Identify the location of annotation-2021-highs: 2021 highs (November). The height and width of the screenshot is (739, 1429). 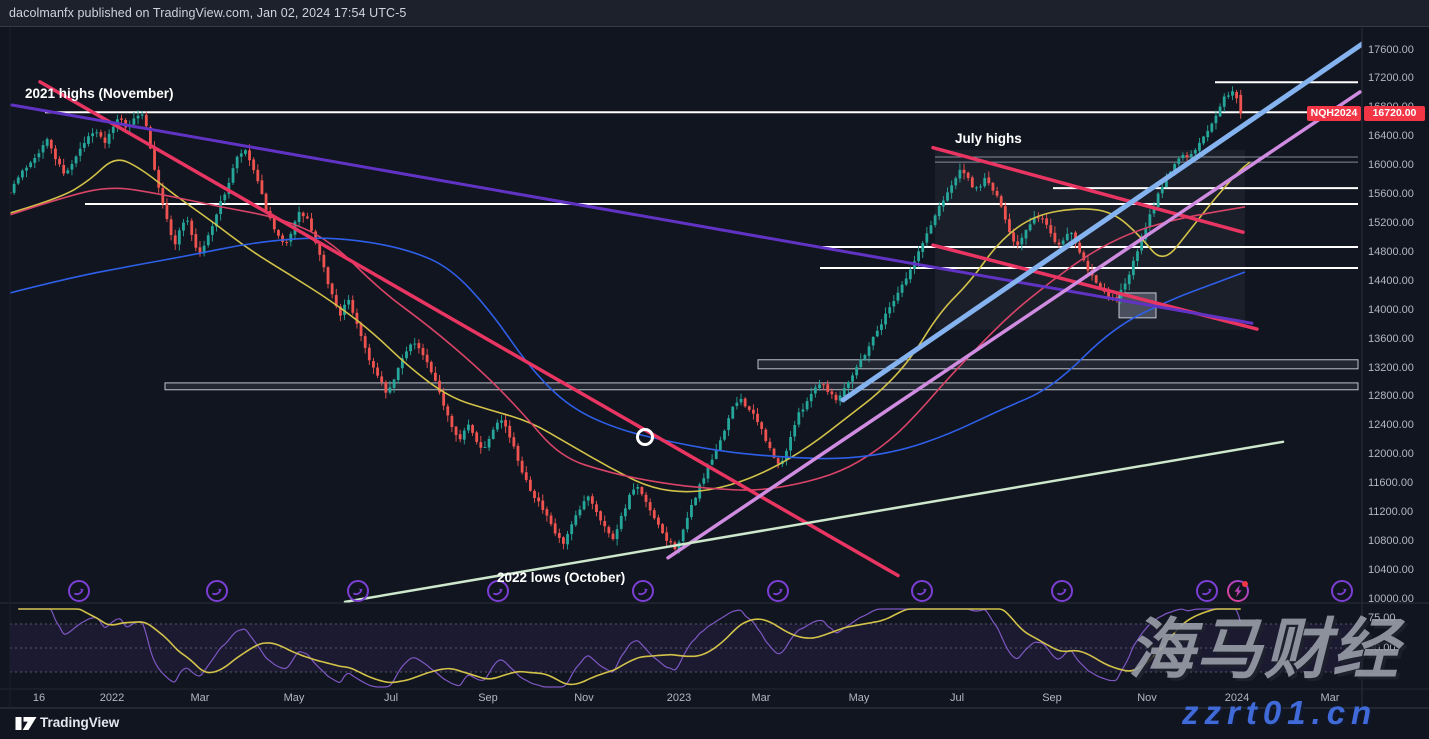
(99, 93).